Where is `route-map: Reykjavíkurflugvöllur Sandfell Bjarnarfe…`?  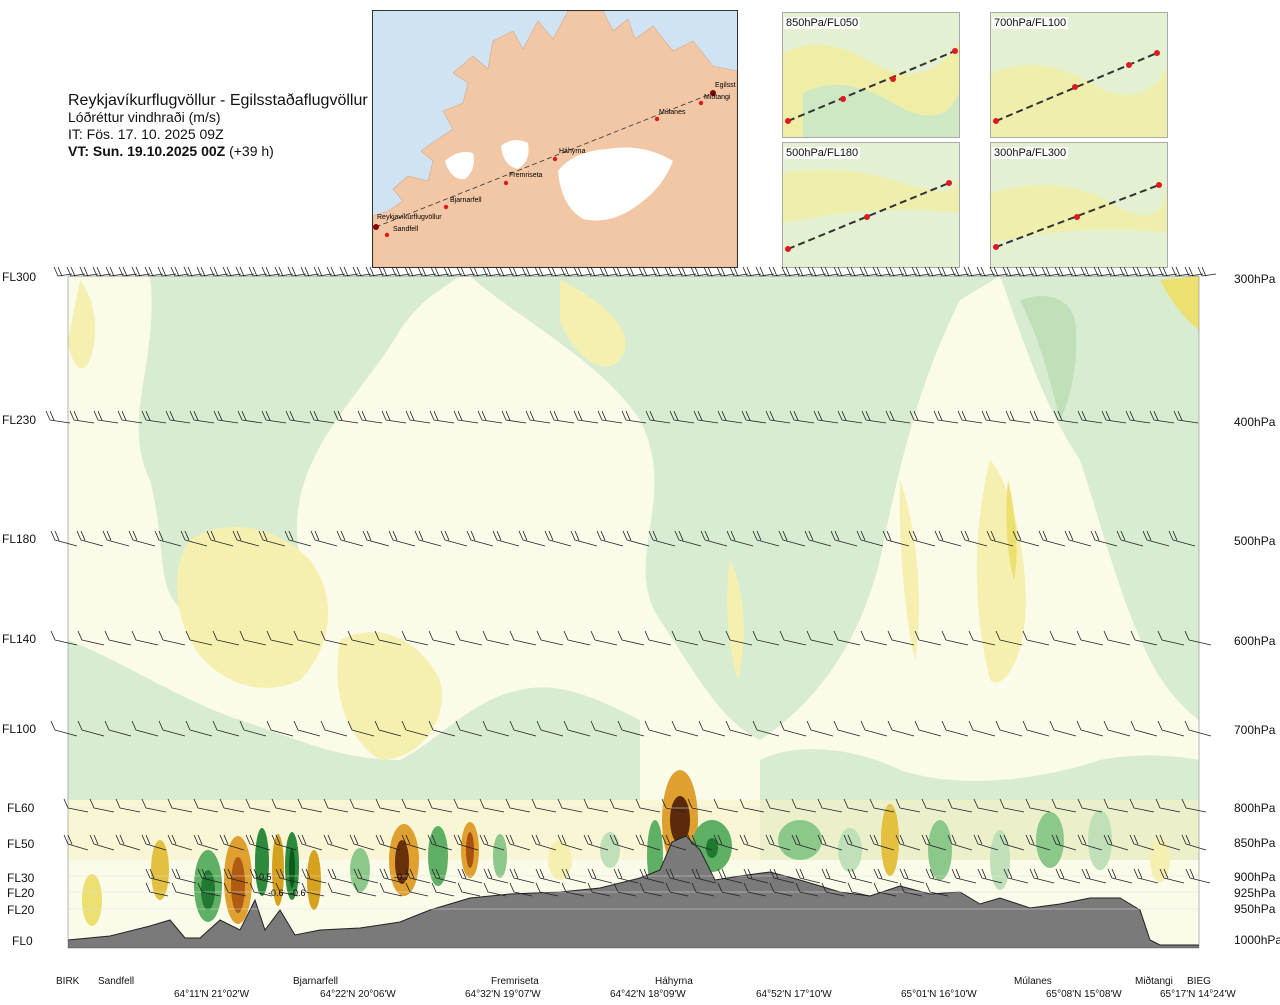
route-map: Reykjavíkurflugvöllur Sandfell Bjarnarfe… is located at coordinates (555, 139).